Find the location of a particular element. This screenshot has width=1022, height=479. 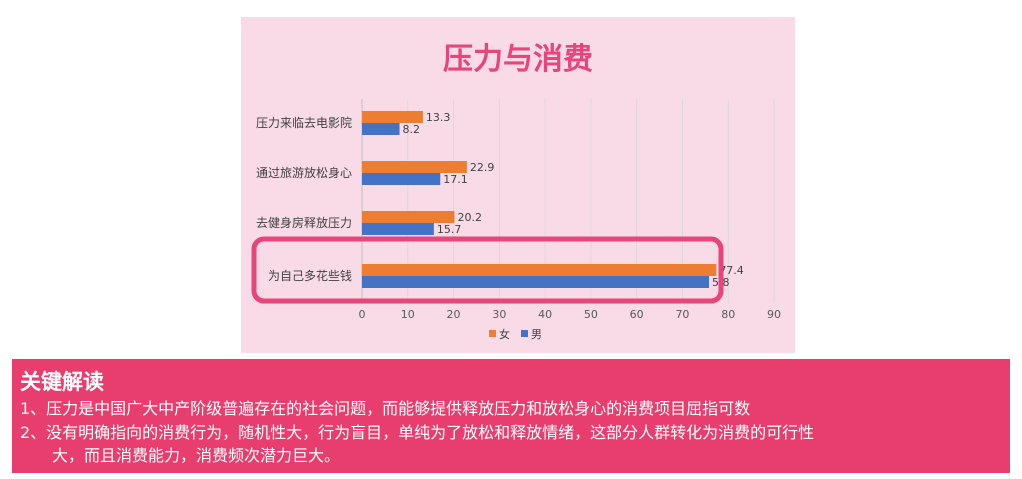

x-tick-label-10: 10 is located at coordinates (408, 314).